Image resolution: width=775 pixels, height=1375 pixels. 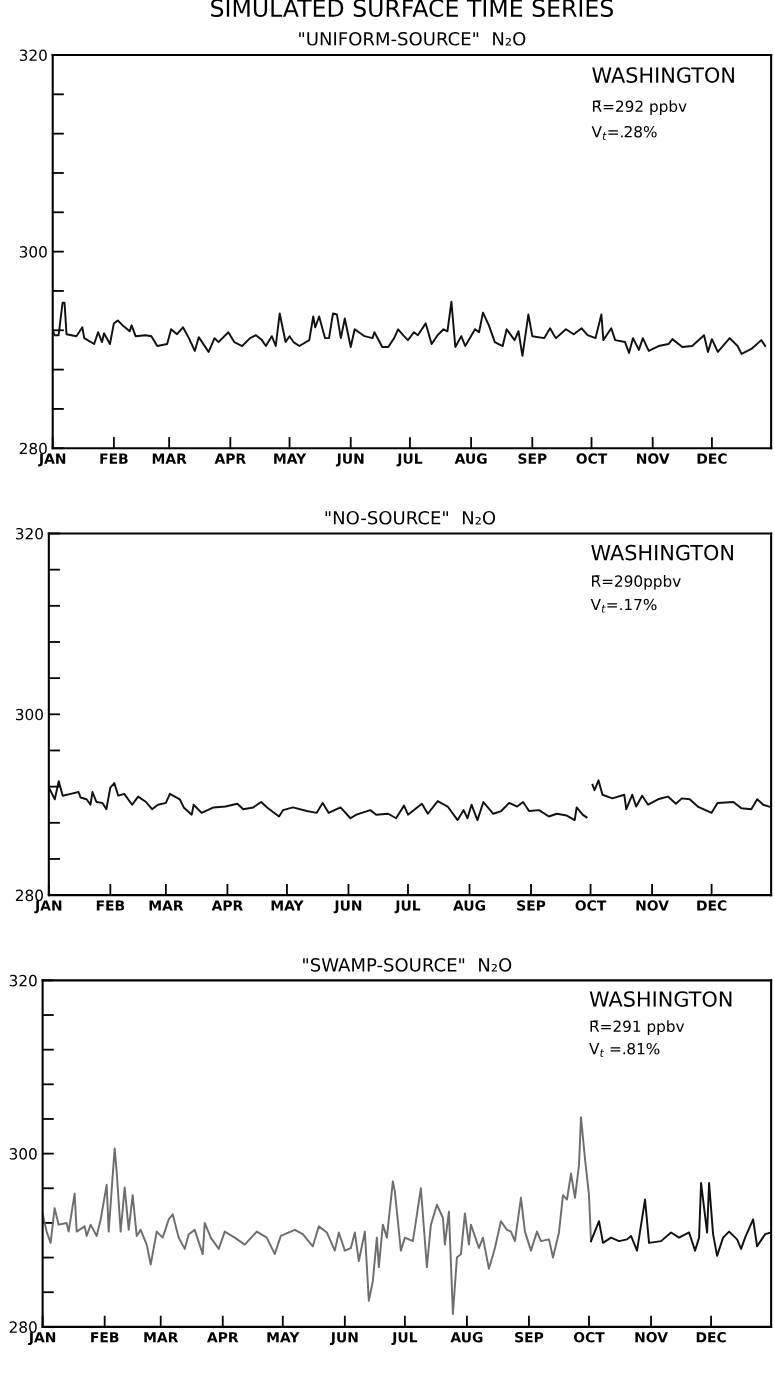 I want to click on annotation: R̄=290ppbv, so click(x=636, y=582).